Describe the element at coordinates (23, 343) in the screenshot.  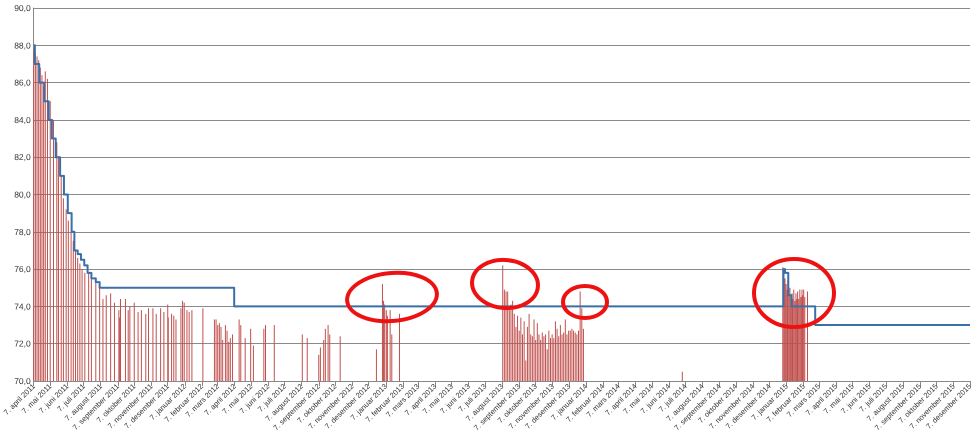
I see `y-tick-label: 72,0` at that location.